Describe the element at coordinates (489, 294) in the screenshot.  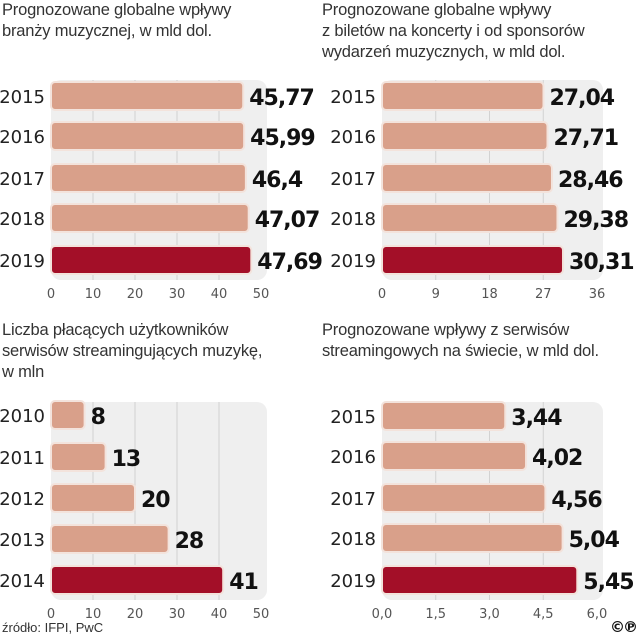
I see `x-tick-label: 18` at that location.